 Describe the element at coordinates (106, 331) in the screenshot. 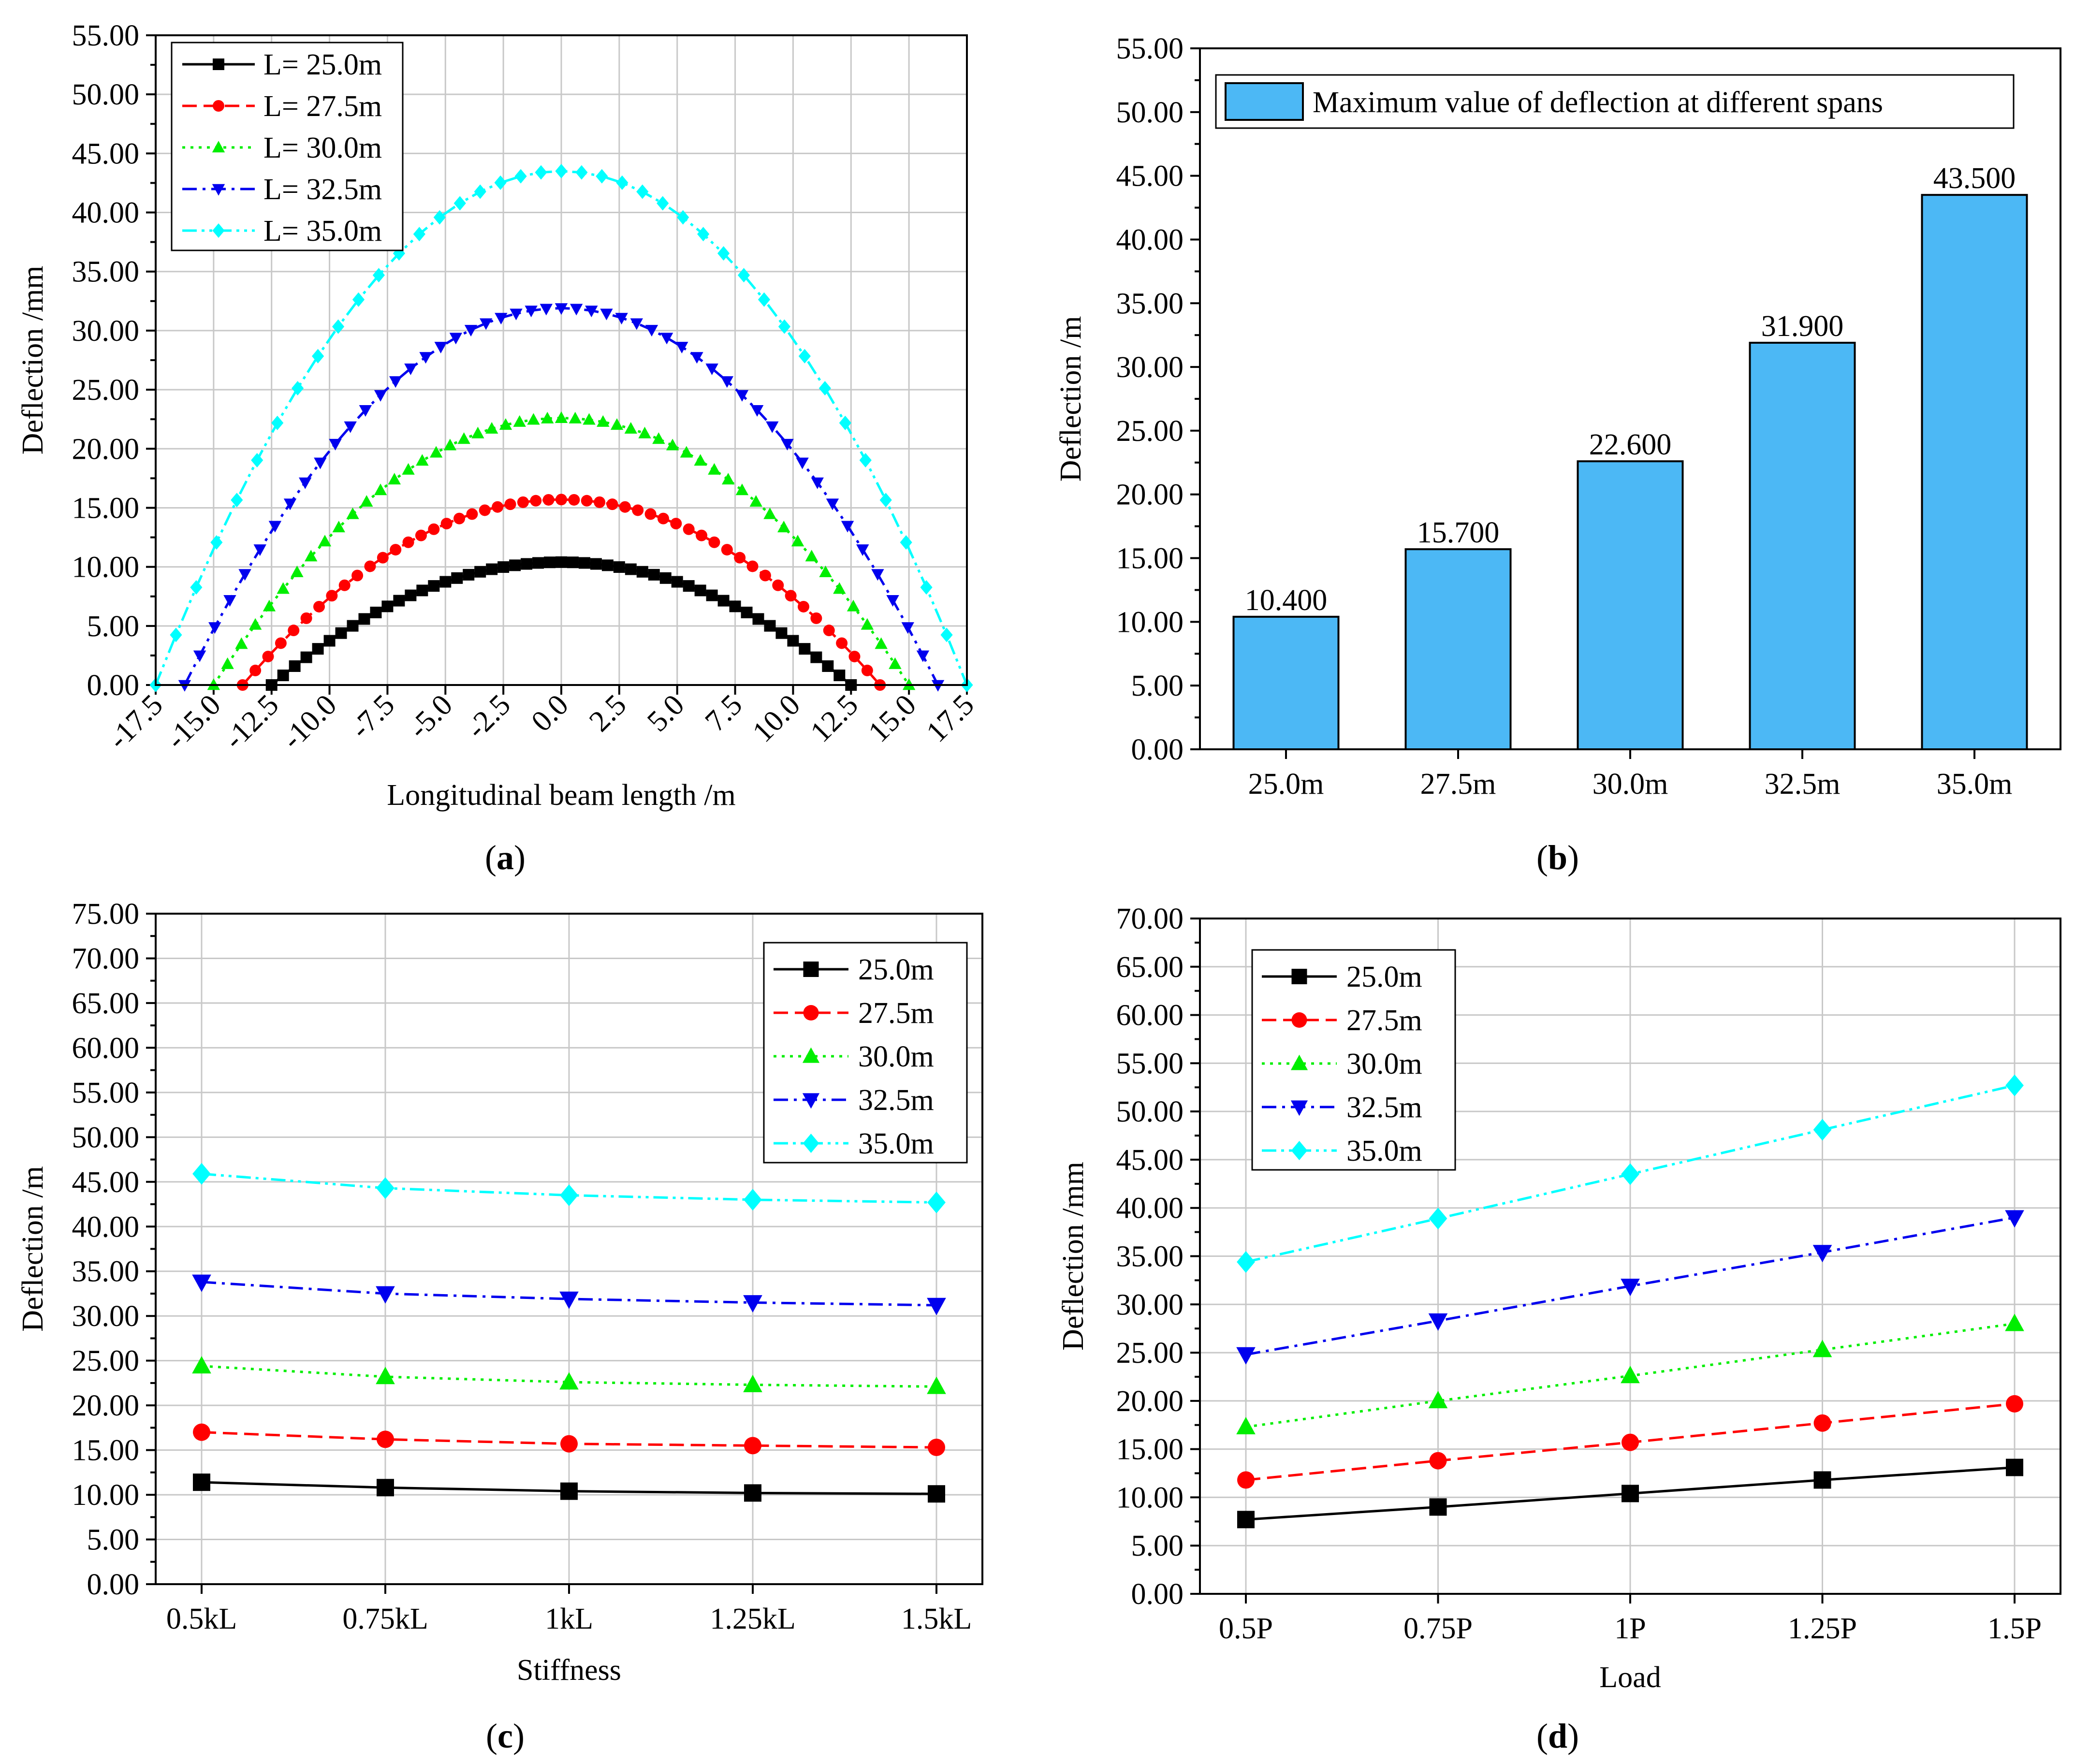

I see `y-tick-label: 30.00` at that location.